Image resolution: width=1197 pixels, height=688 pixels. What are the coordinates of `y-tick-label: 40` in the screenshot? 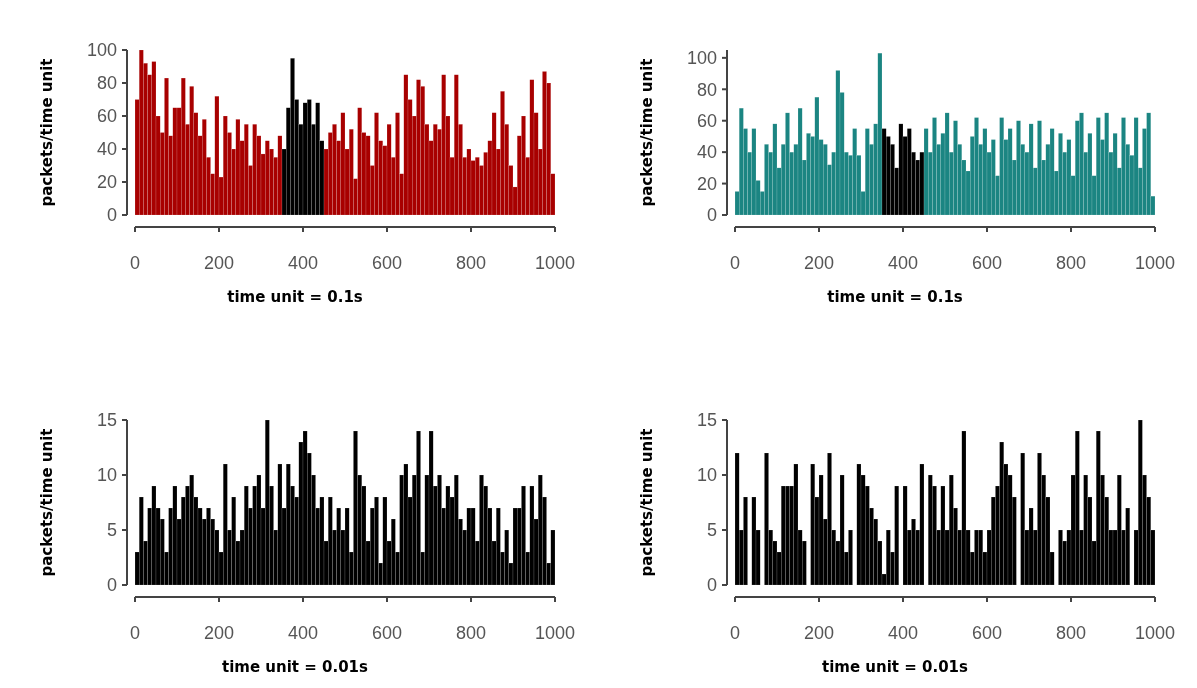 It's located at (706, 152).